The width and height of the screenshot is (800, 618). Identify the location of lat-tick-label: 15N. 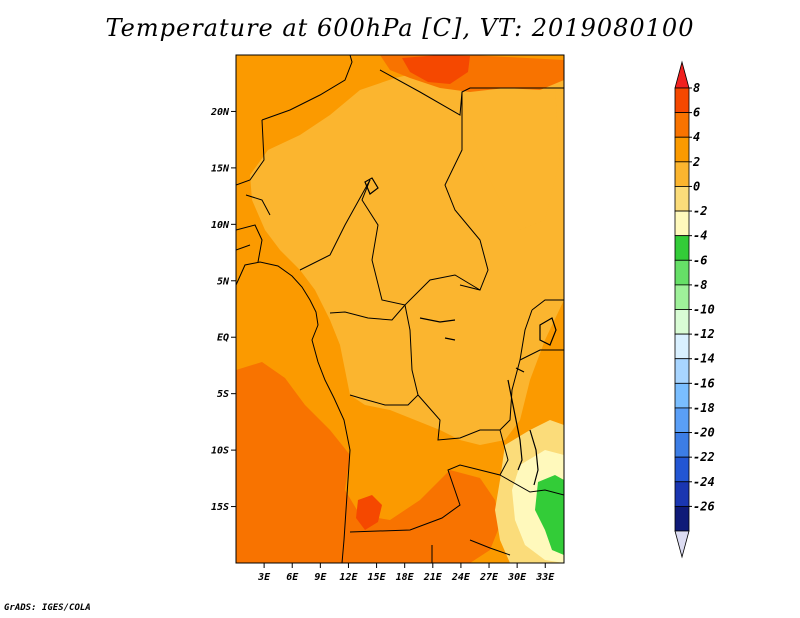
(220, 168).